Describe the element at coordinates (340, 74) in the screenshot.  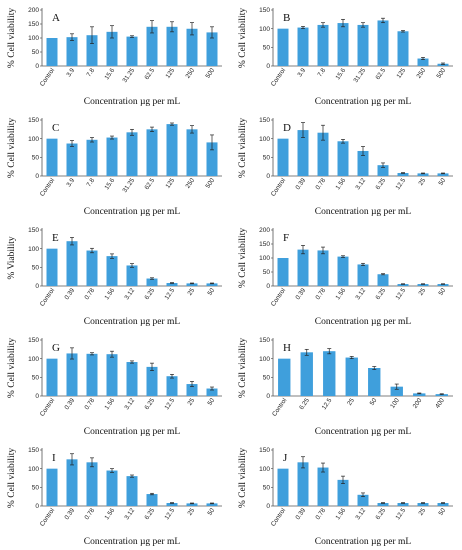
I see `x-tick-label: 15.6` at that location.